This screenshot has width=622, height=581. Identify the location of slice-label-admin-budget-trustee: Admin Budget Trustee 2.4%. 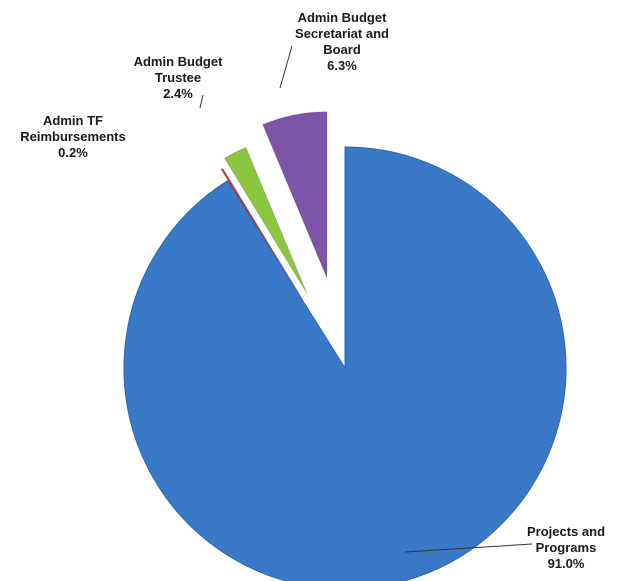
(178, 77).